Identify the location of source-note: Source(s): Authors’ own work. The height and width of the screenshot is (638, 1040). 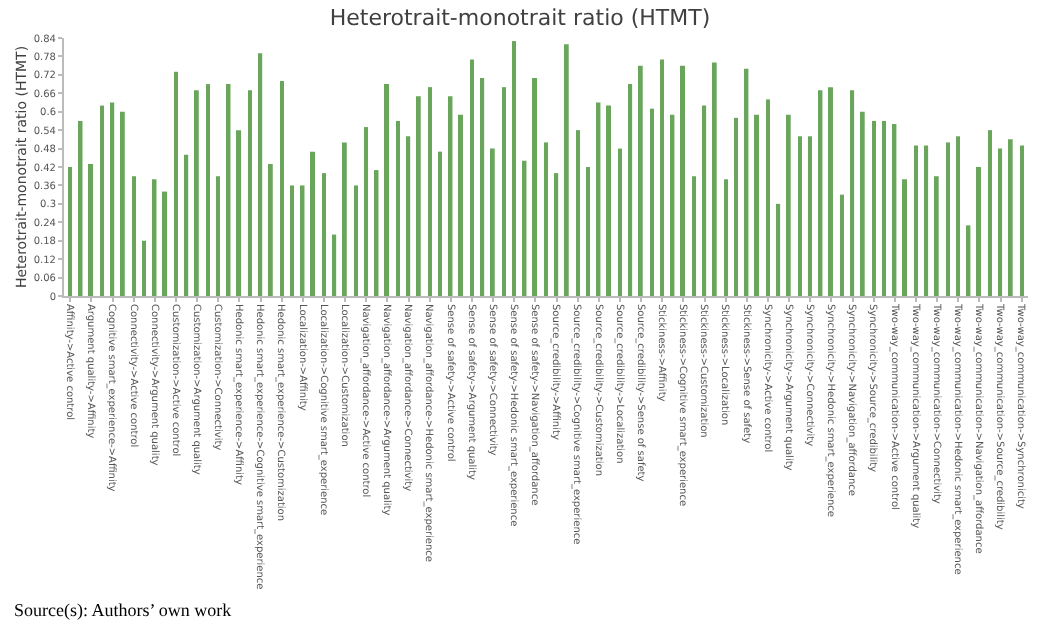
(123, 610).